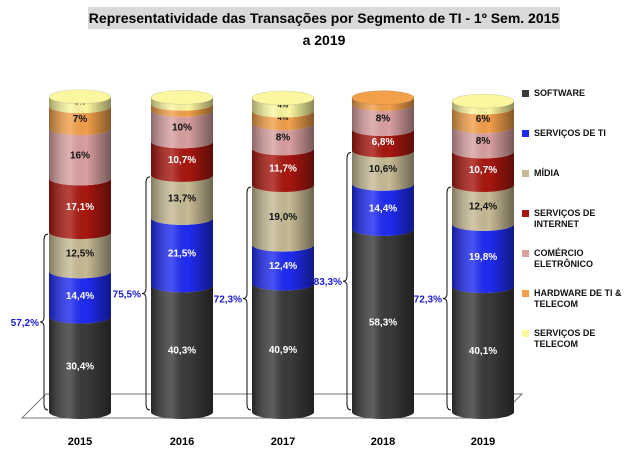 Image resolution: width=640 pixels, height=462 pixels. I want to click on data-label-hardware-de-ti-telecom-2019: 6%, so click(483, 119).